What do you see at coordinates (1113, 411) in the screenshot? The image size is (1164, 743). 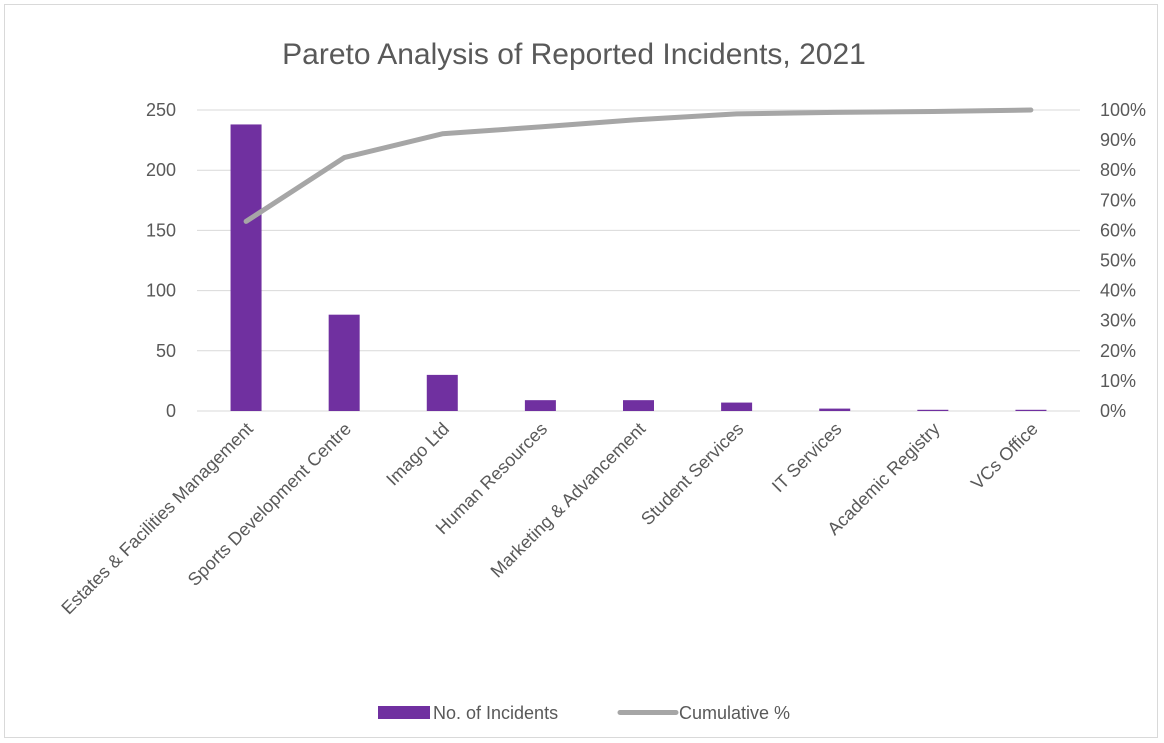 I see `y-right-tick-label: 0%` at bounding box center [1113, 411].